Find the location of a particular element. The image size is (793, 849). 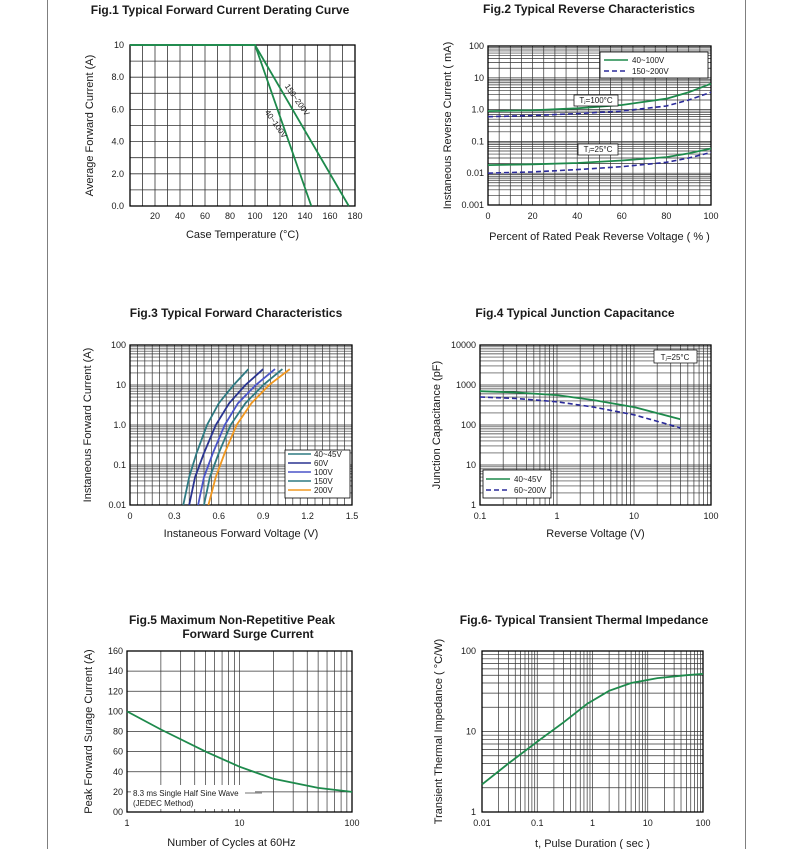

x-tick-label: 140 is located at coordinates (304, 216).